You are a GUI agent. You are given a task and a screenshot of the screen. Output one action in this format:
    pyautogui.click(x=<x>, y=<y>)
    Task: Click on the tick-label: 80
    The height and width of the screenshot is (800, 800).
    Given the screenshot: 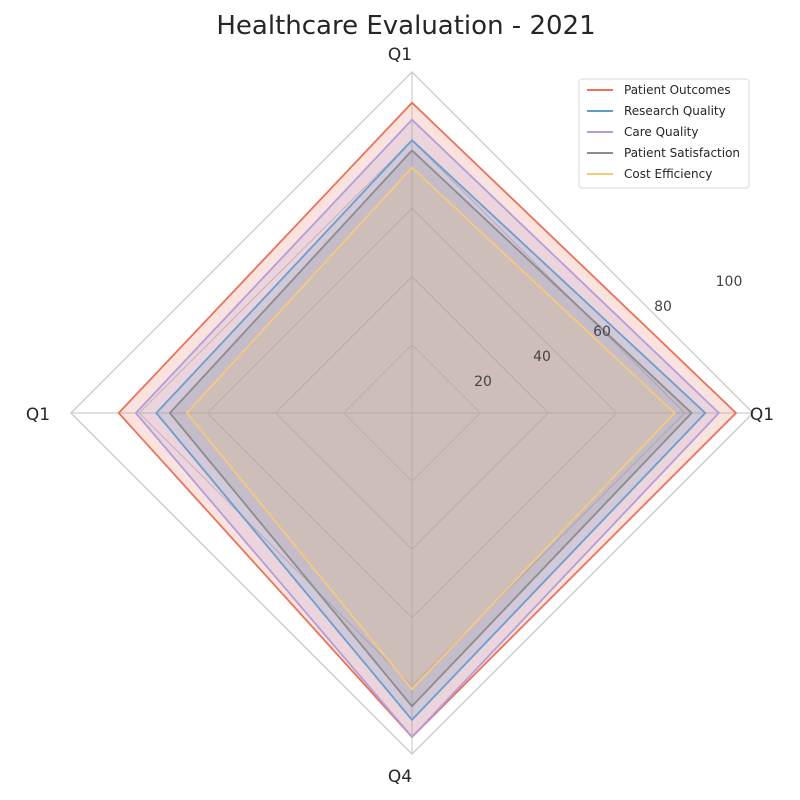 What is the action you would take?
    pyautogui.click(x=663, y=307)
    